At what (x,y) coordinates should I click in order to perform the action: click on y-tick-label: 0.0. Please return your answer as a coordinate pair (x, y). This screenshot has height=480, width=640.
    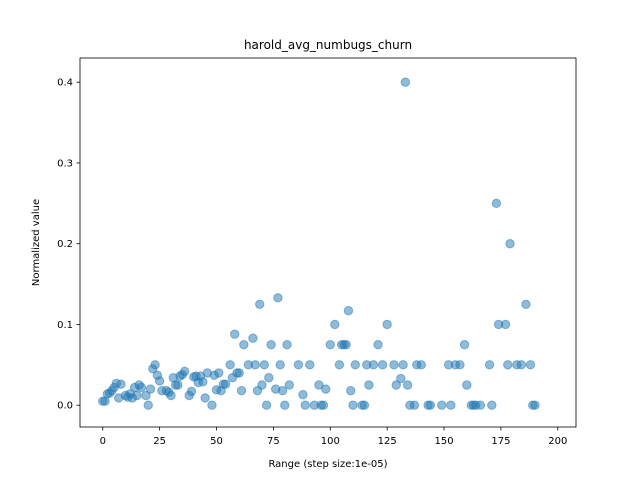
    Looking at the image, I should click on (65, 406).